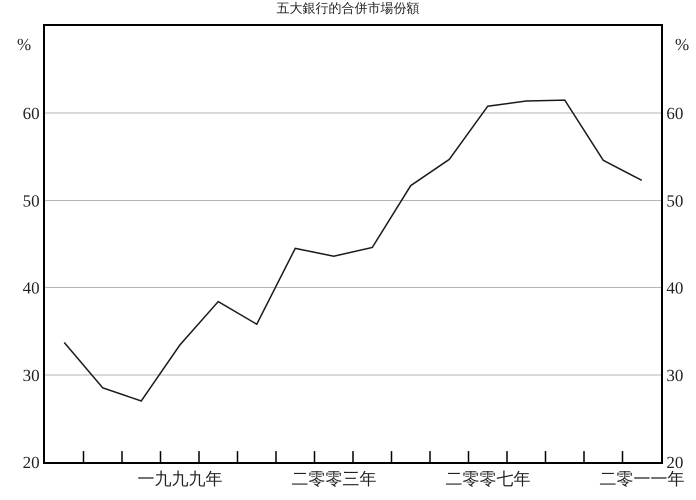  Describe the element at coordinates (31, 375) in the screenshot. I see `y-tick-label: 30` at that location.